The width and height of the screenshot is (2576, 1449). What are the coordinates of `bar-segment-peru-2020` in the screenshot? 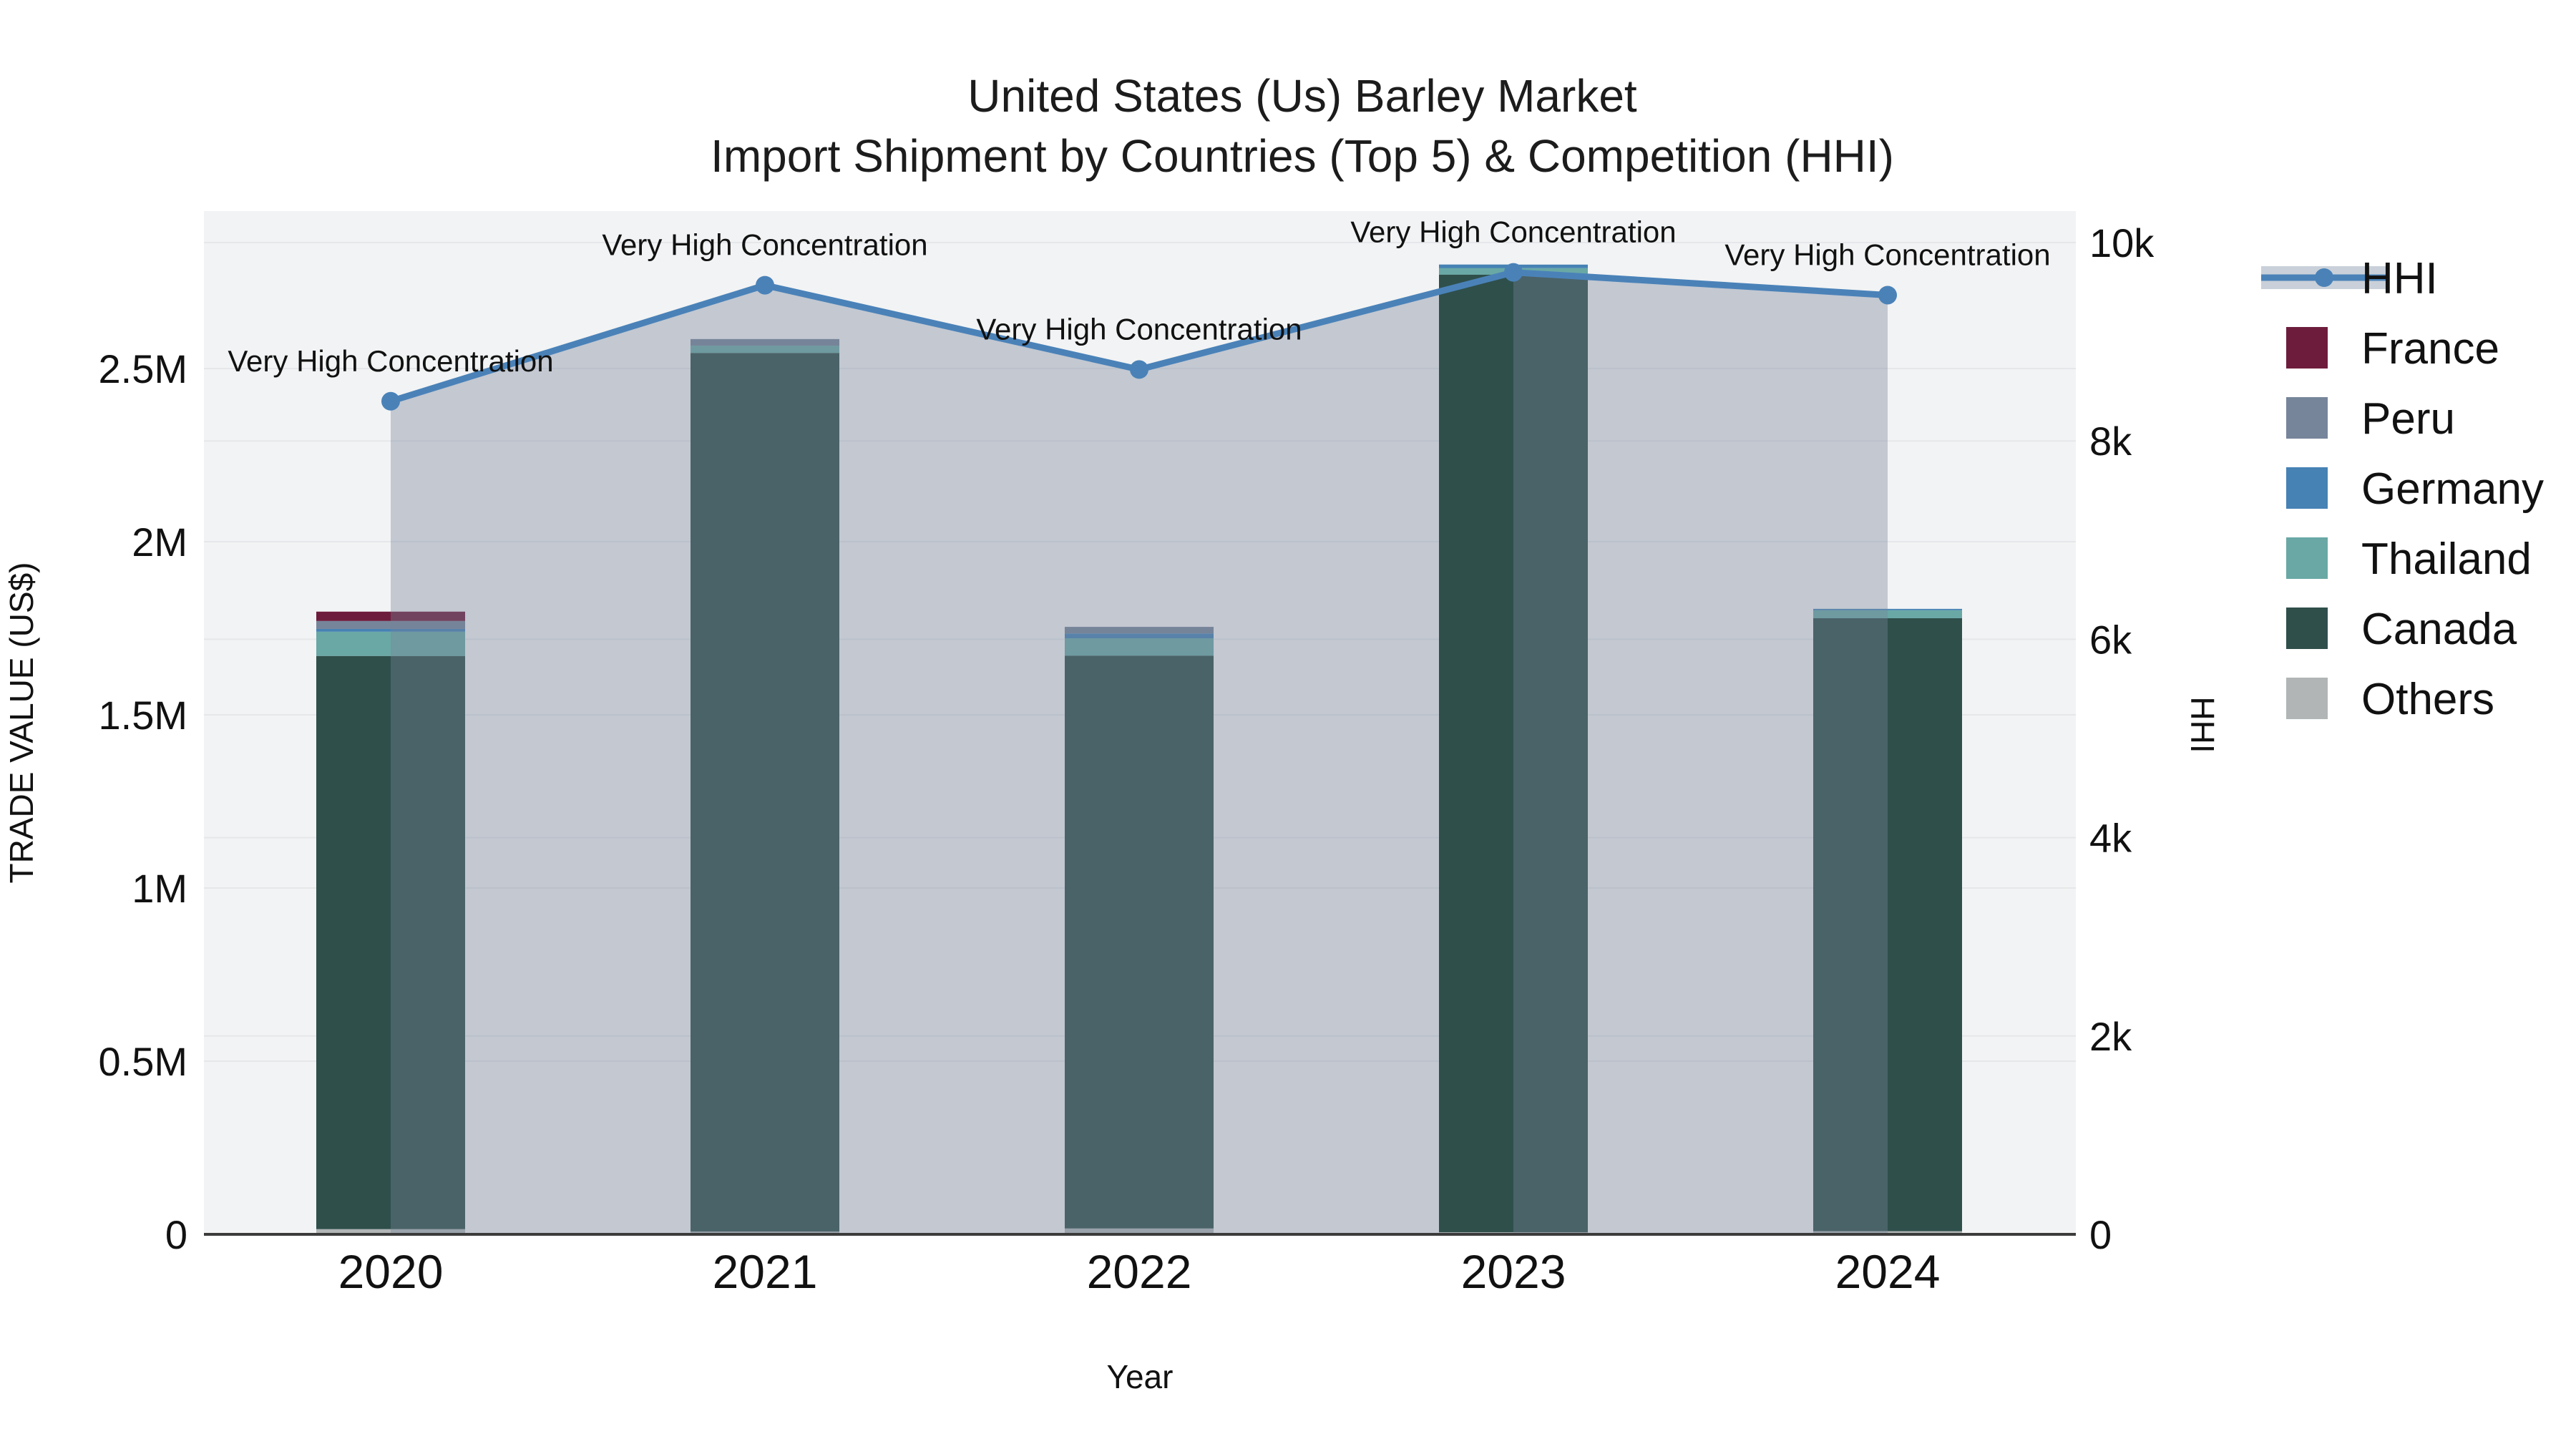 It's located at (390, 624).